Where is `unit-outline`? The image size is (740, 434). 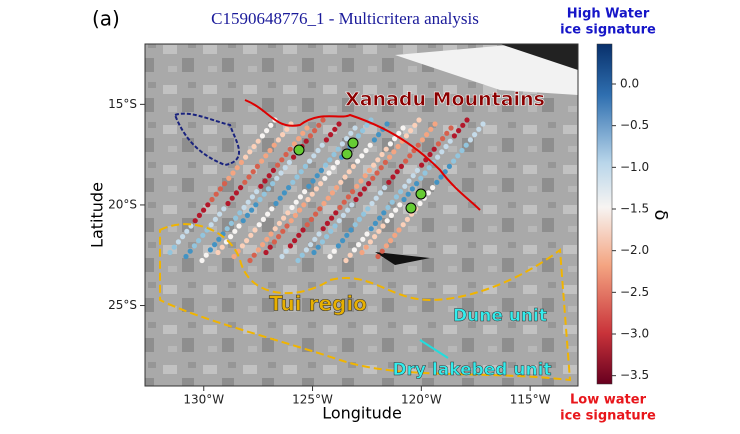
unit-outline is located at coordinates (207, 139).